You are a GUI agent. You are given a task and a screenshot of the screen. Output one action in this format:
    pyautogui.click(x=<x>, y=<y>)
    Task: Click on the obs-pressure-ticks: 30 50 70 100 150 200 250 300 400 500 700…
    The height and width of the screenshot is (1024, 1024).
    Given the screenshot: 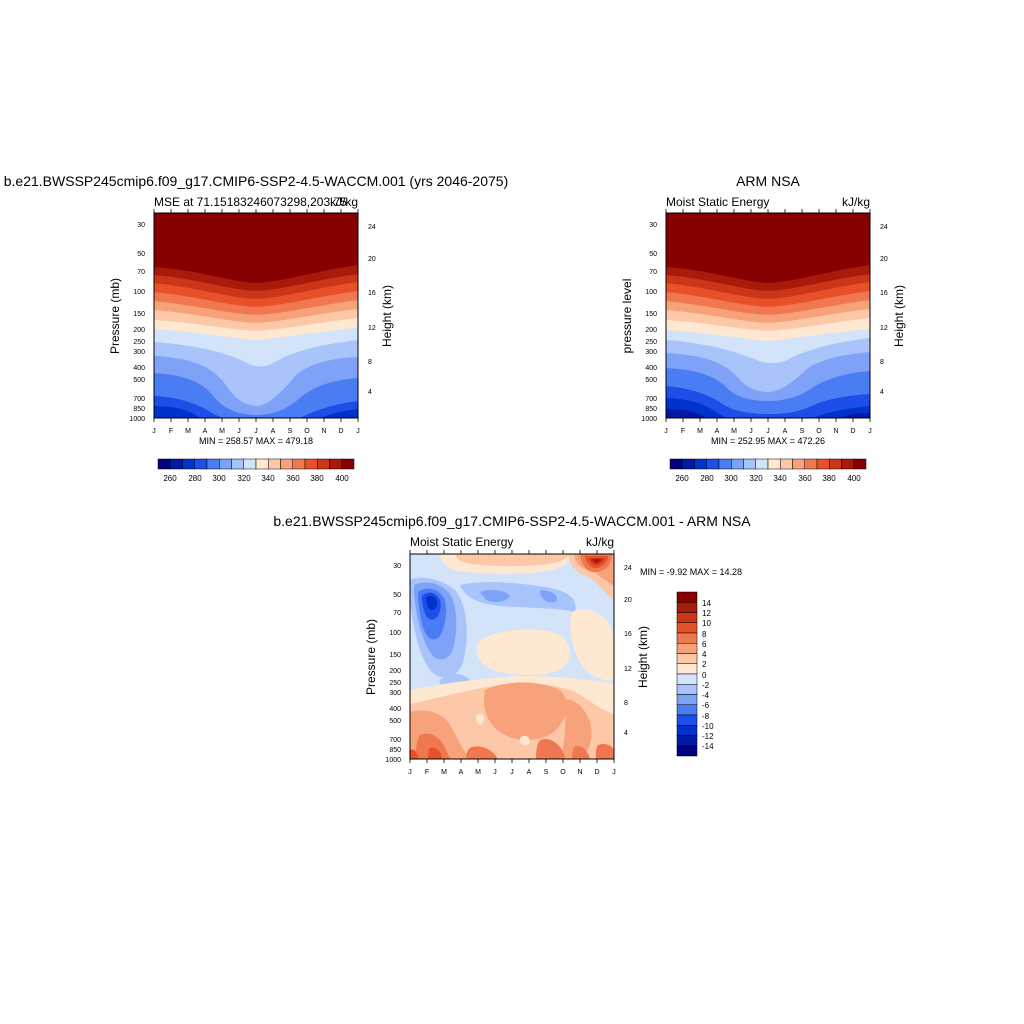 What is the action you would take?
    pyautogui.click(x=649, y=322)
    